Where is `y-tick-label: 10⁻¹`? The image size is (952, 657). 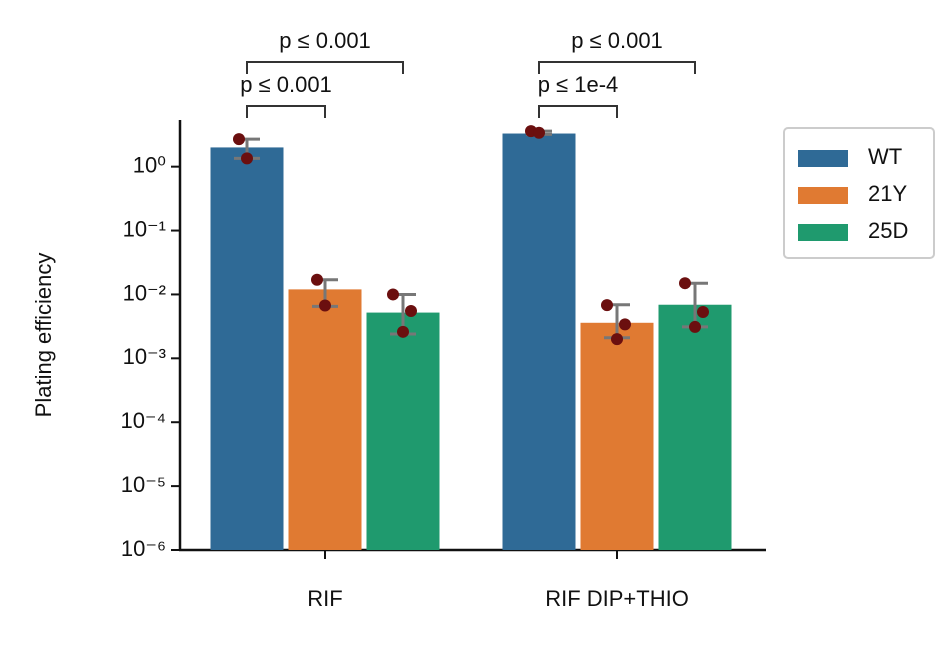 y-tick-label: 10⁻¹ is located at coordinates (144, 228).